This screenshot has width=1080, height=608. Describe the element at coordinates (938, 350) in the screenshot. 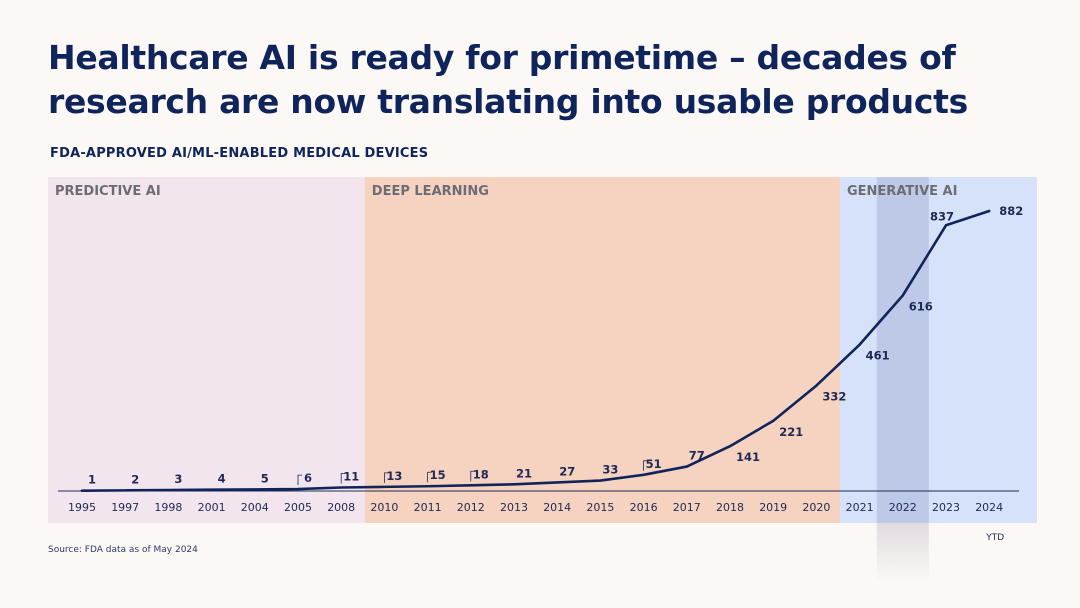

I see `generative-ai-band` at that location.